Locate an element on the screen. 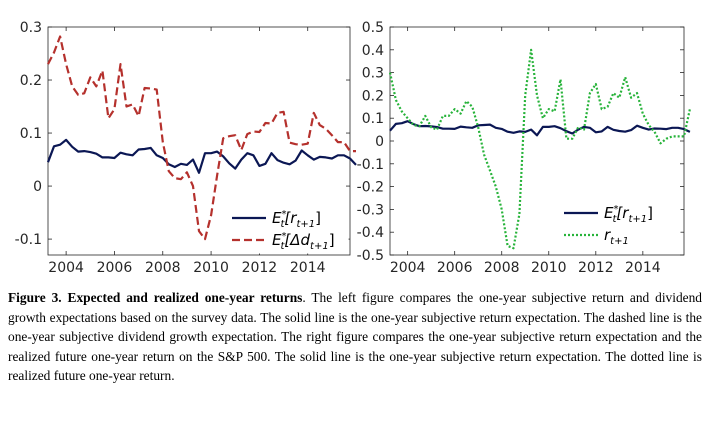  y-tick-label: -0.5 is located at coordinates (370, 256).